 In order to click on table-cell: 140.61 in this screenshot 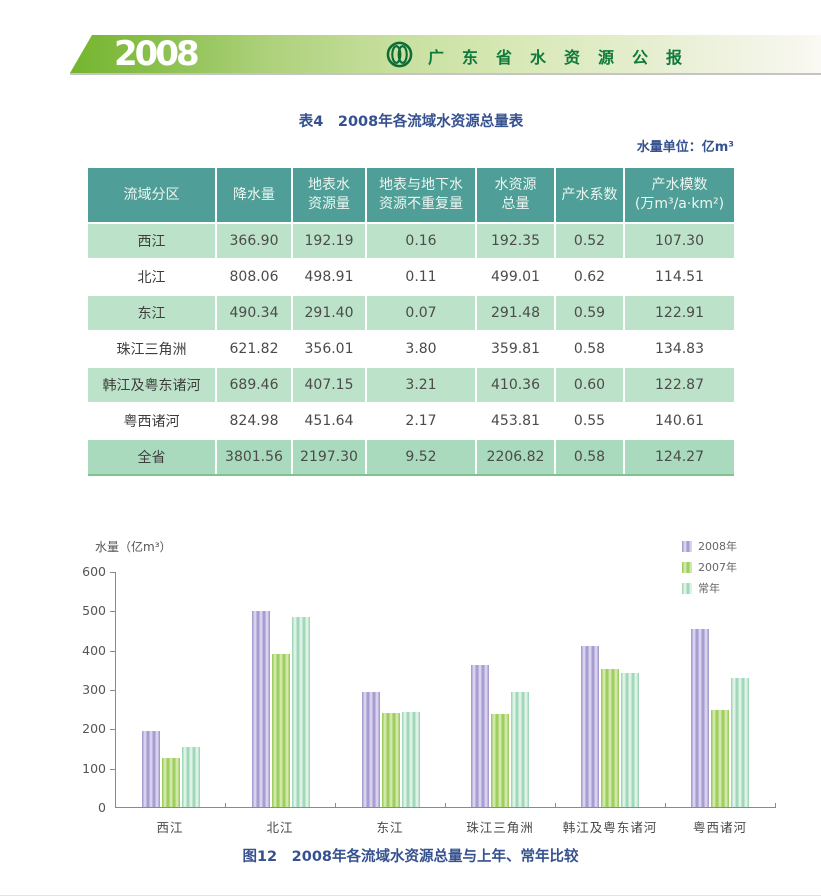, I will do `click(679, 420)`.